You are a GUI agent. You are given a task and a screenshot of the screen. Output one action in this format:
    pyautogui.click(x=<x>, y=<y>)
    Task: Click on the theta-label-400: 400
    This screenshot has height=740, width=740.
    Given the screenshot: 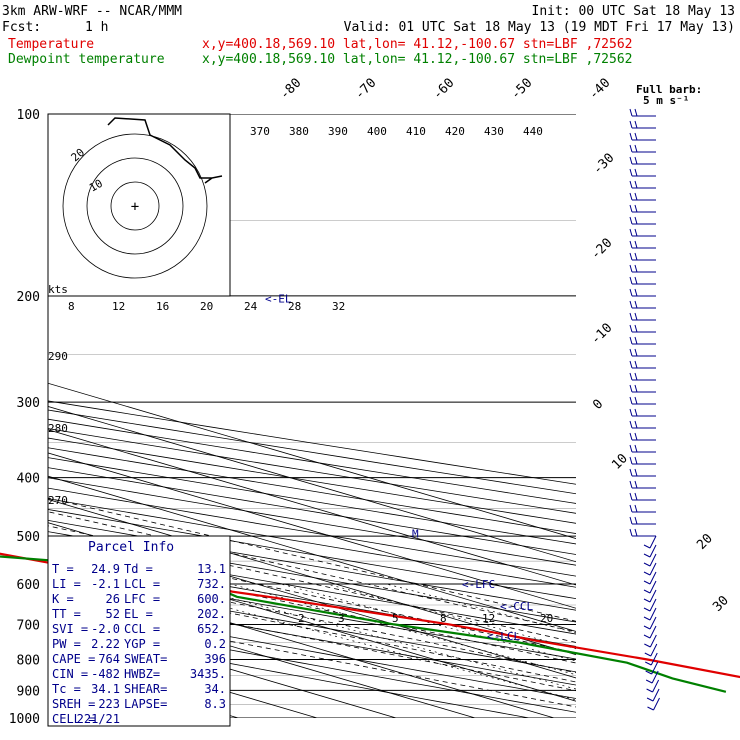 What is the action you would take?
    pyautogui.click(x=377, y=131)
    